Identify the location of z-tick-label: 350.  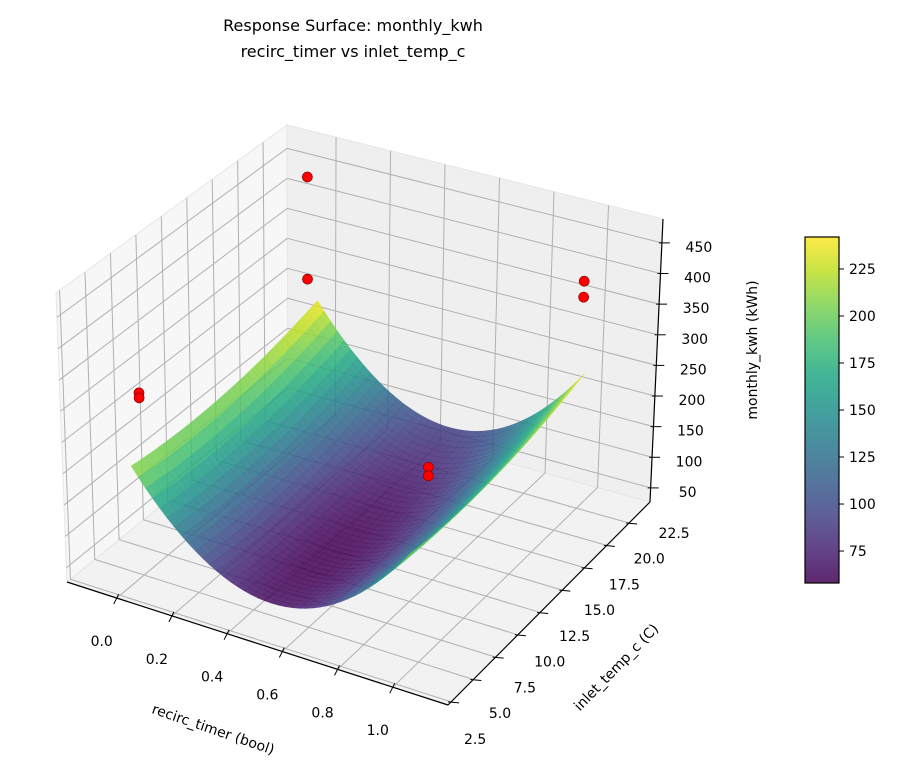
(696, 309).